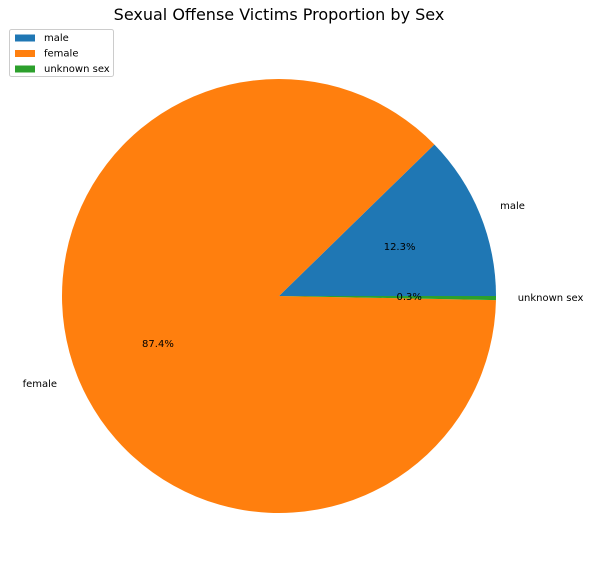  What do you see at coordinates (387, 298) in the screenshot?
I see `pie-slice-unknown-sex` at bounding box center [387, 298].